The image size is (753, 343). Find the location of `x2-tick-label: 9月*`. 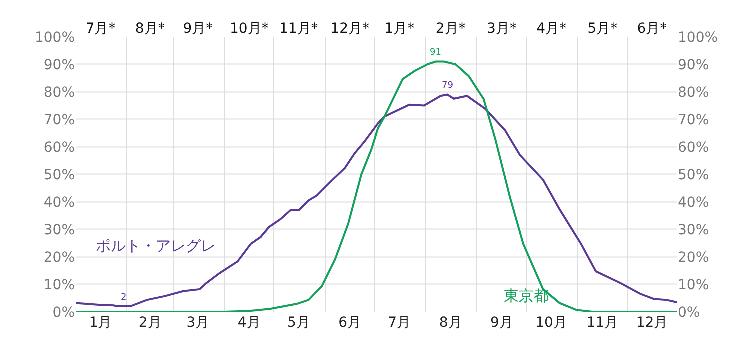

x2-tick-label: 9月* is located at coordinates (198, 29).